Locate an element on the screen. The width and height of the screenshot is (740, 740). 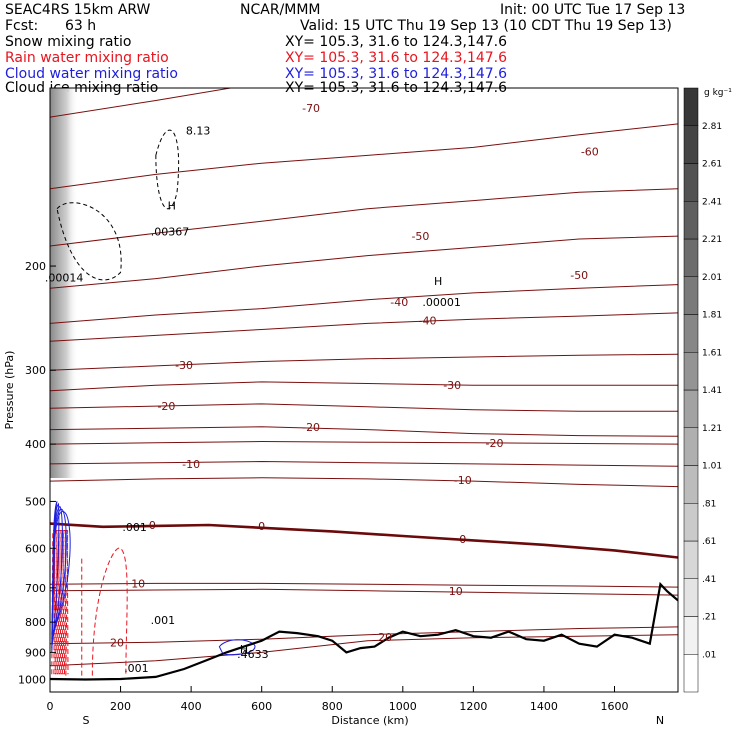
temp-contour-label-14: 10 is located at coordinates (456, 591).